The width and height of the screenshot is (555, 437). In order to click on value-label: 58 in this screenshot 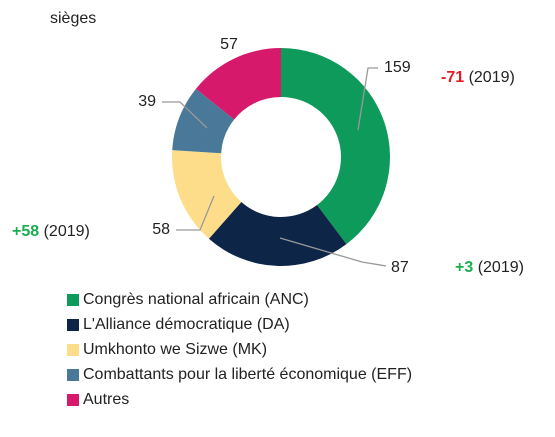, I will do `click(161, 229)`.